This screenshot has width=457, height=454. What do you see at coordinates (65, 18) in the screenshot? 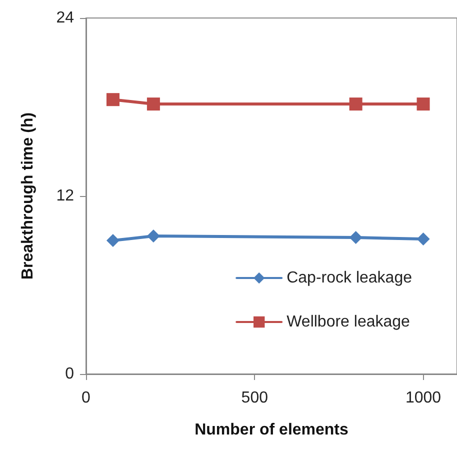
I see `y-tick-label: 24` at bounding box center [65, 18].